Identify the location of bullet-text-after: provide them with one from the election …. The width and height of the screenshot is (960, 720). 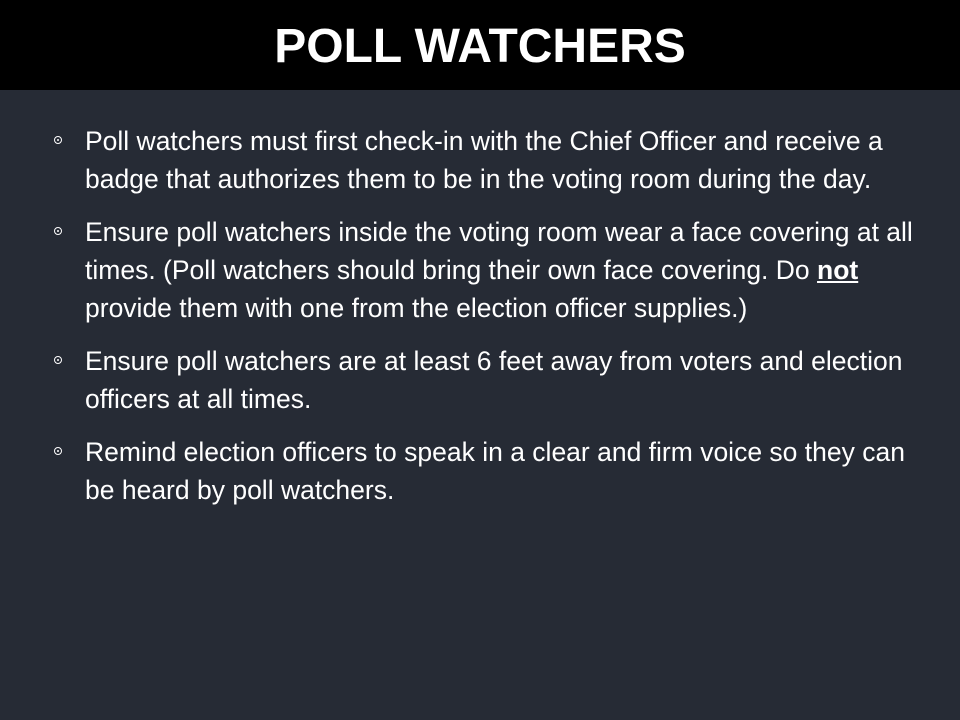
(416, 308).